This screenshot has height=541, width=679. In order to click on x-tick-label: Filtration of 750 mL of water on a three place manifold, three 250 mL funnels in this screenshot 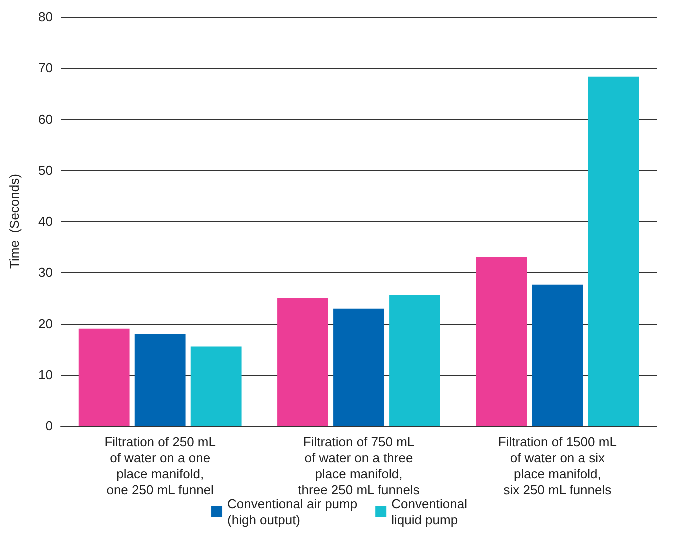, I will do `click(359, 466)`.